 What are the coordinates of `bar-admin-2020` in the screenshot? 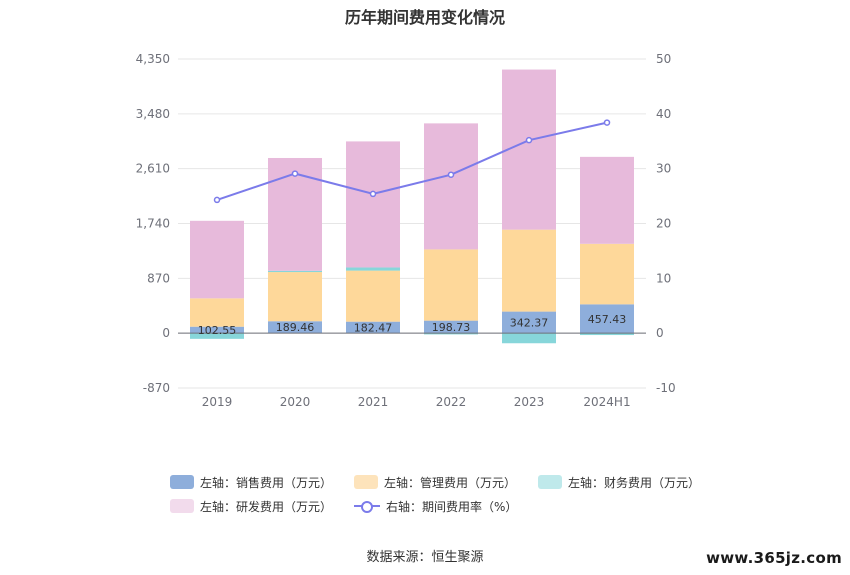 It's located at (295, 297).